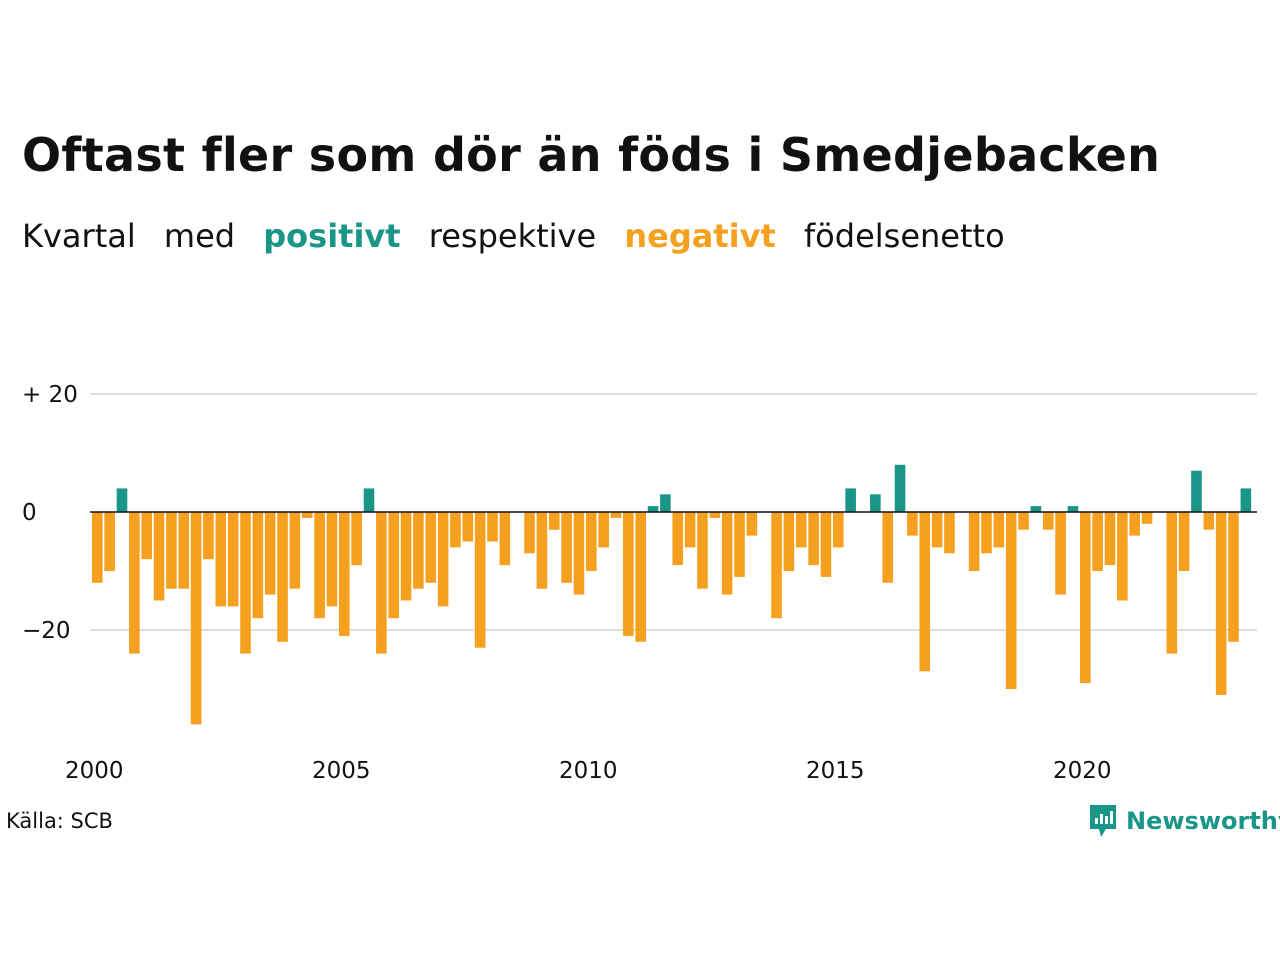  I want to click on source-label: Källa: SCB, so click(59, 821).